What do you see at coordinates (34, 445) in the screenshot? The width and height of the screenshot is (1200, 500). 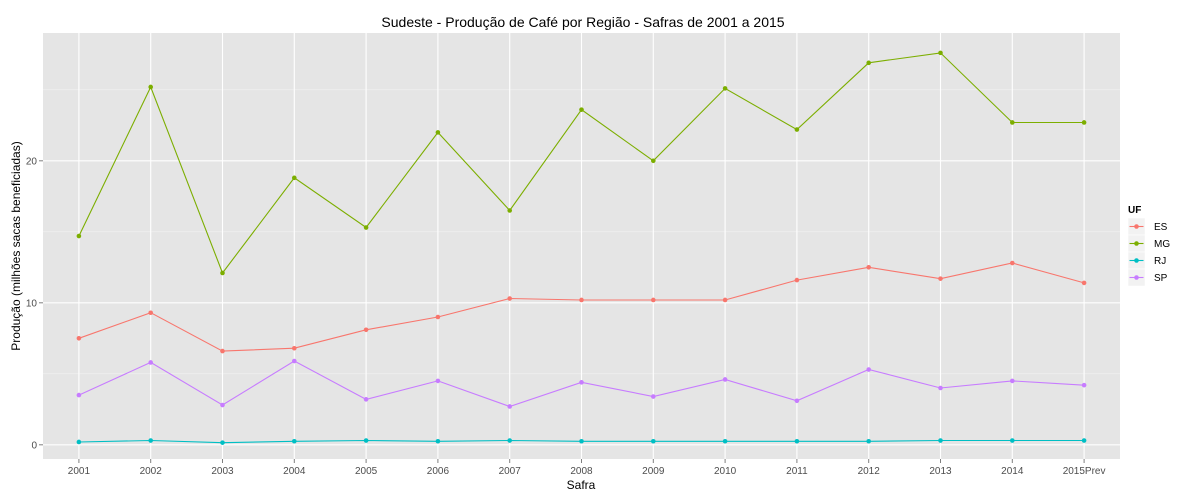 I see `y-tick-label: 0` at bounding box center [34, 445].